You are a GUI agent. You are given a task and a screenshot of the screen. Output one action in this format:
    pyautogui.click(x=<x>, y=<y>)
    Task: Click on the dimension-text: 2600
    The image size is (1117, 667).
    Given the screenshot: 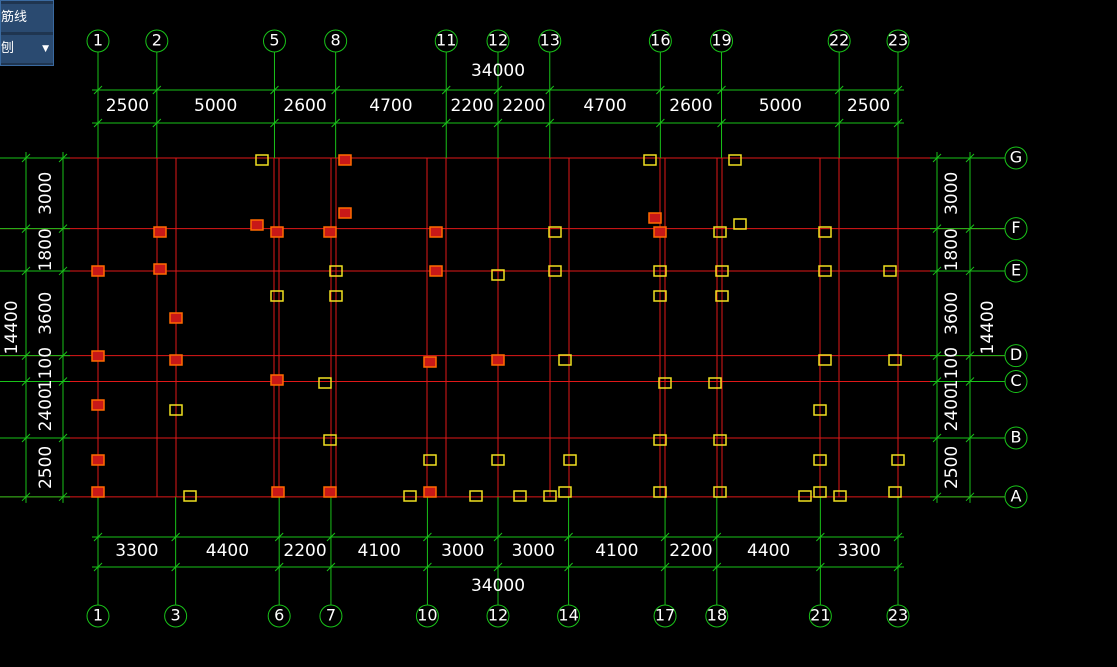 What is the action you would take?
    pyautogui.click(x=690, y=106)
    